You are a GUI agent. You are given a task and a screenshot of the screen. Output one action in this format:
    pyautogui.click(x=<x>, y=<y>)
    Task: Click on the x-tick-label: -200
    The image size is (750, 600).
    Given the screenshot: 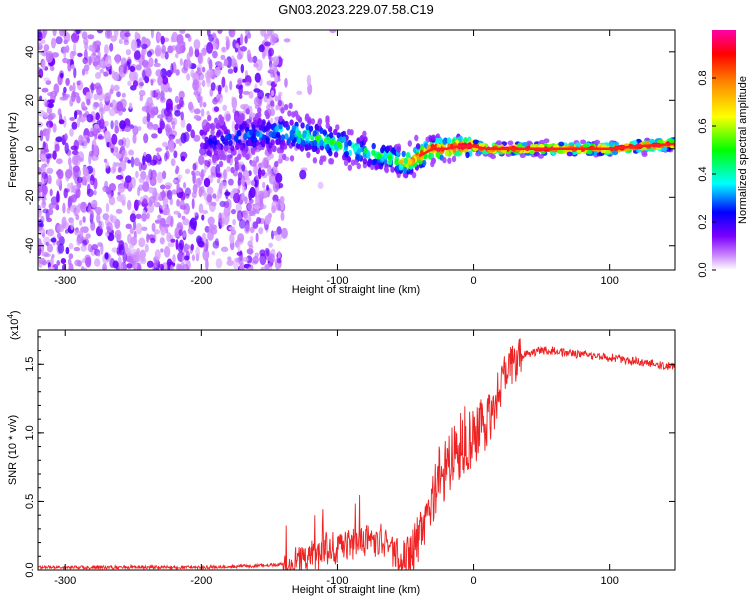 What is the action you would take?
    pyautogui.click(x=201, y=581)
    